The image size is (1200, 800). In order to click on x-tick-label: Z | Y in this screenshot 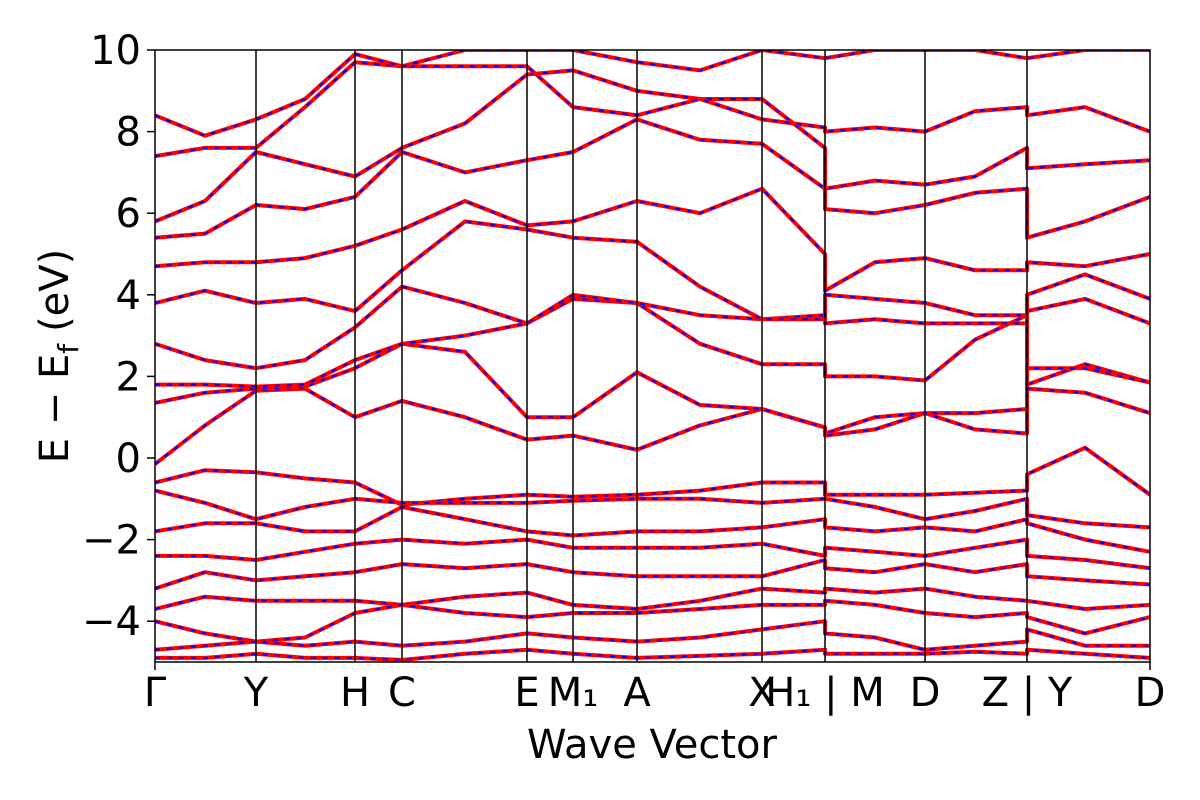, I will do `click(1027, 693)`.